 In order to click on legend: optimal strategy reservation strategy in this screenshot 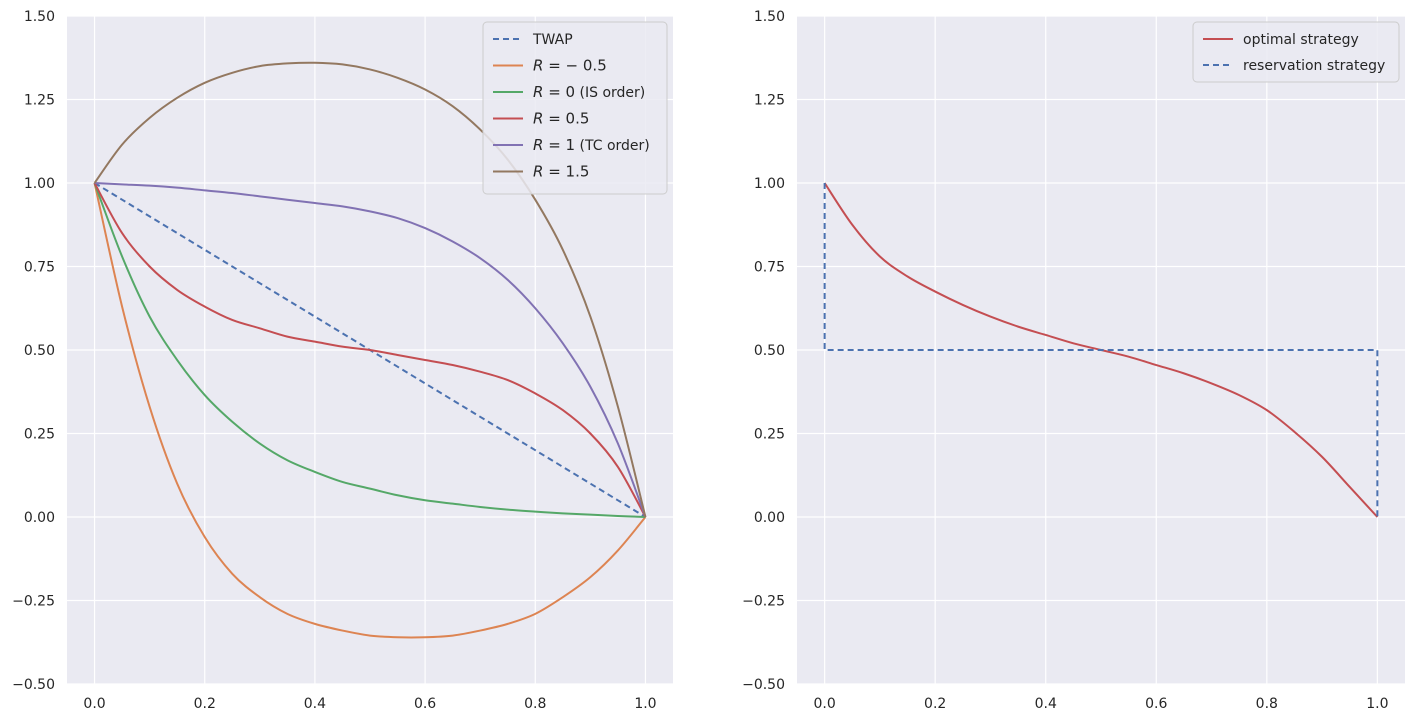, I will do `click(1296, 52)`.